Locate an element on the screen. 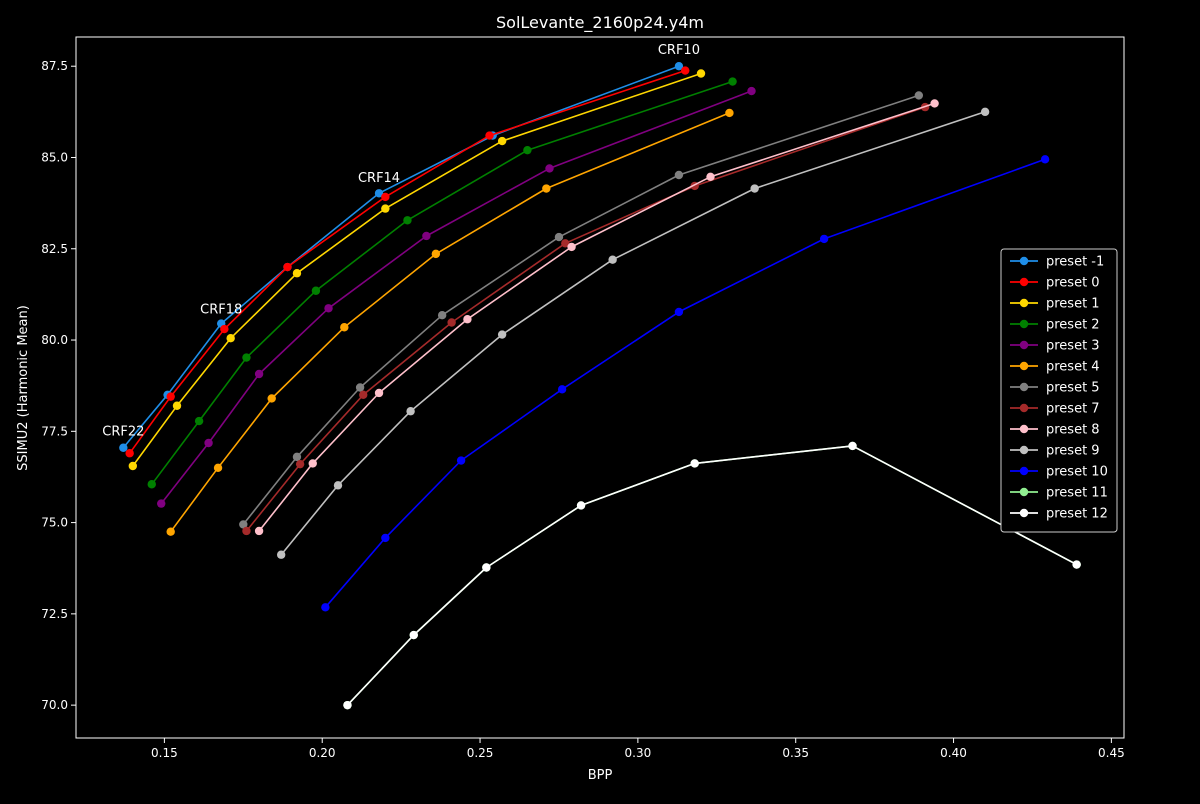 This screenshot has width=1200, height=804. legend-label: preset 12 is located at coordinates (1077, 514).